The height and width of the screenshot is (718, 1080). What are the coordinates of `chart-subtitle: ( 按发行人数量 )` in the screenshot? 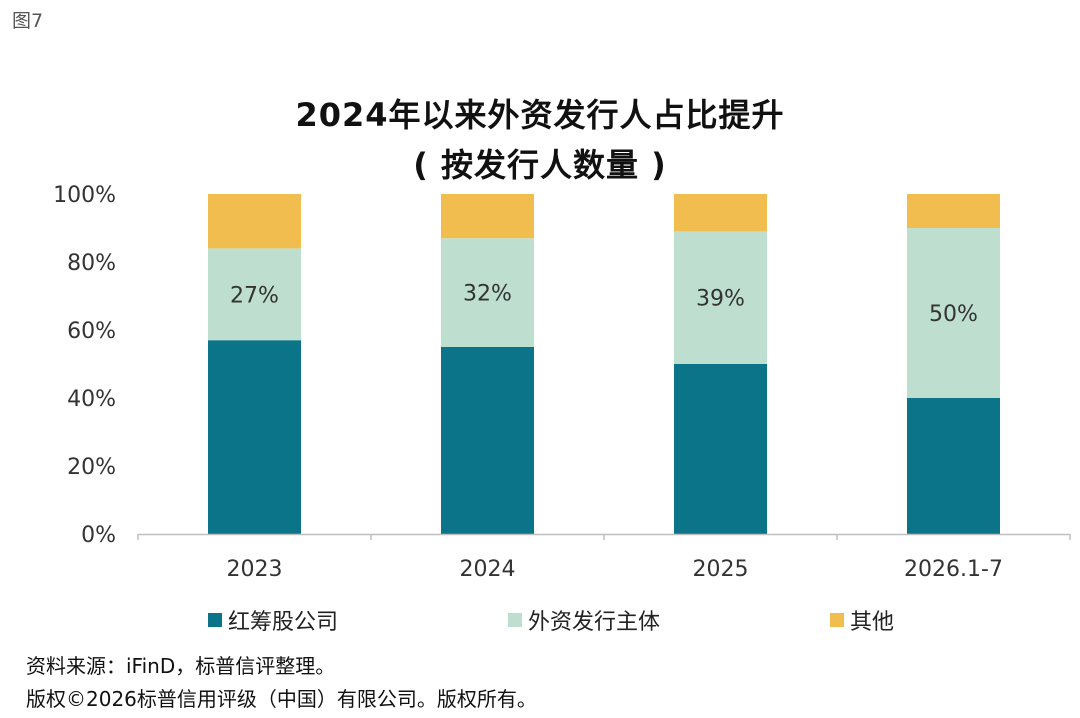 It's located at (540, 165).